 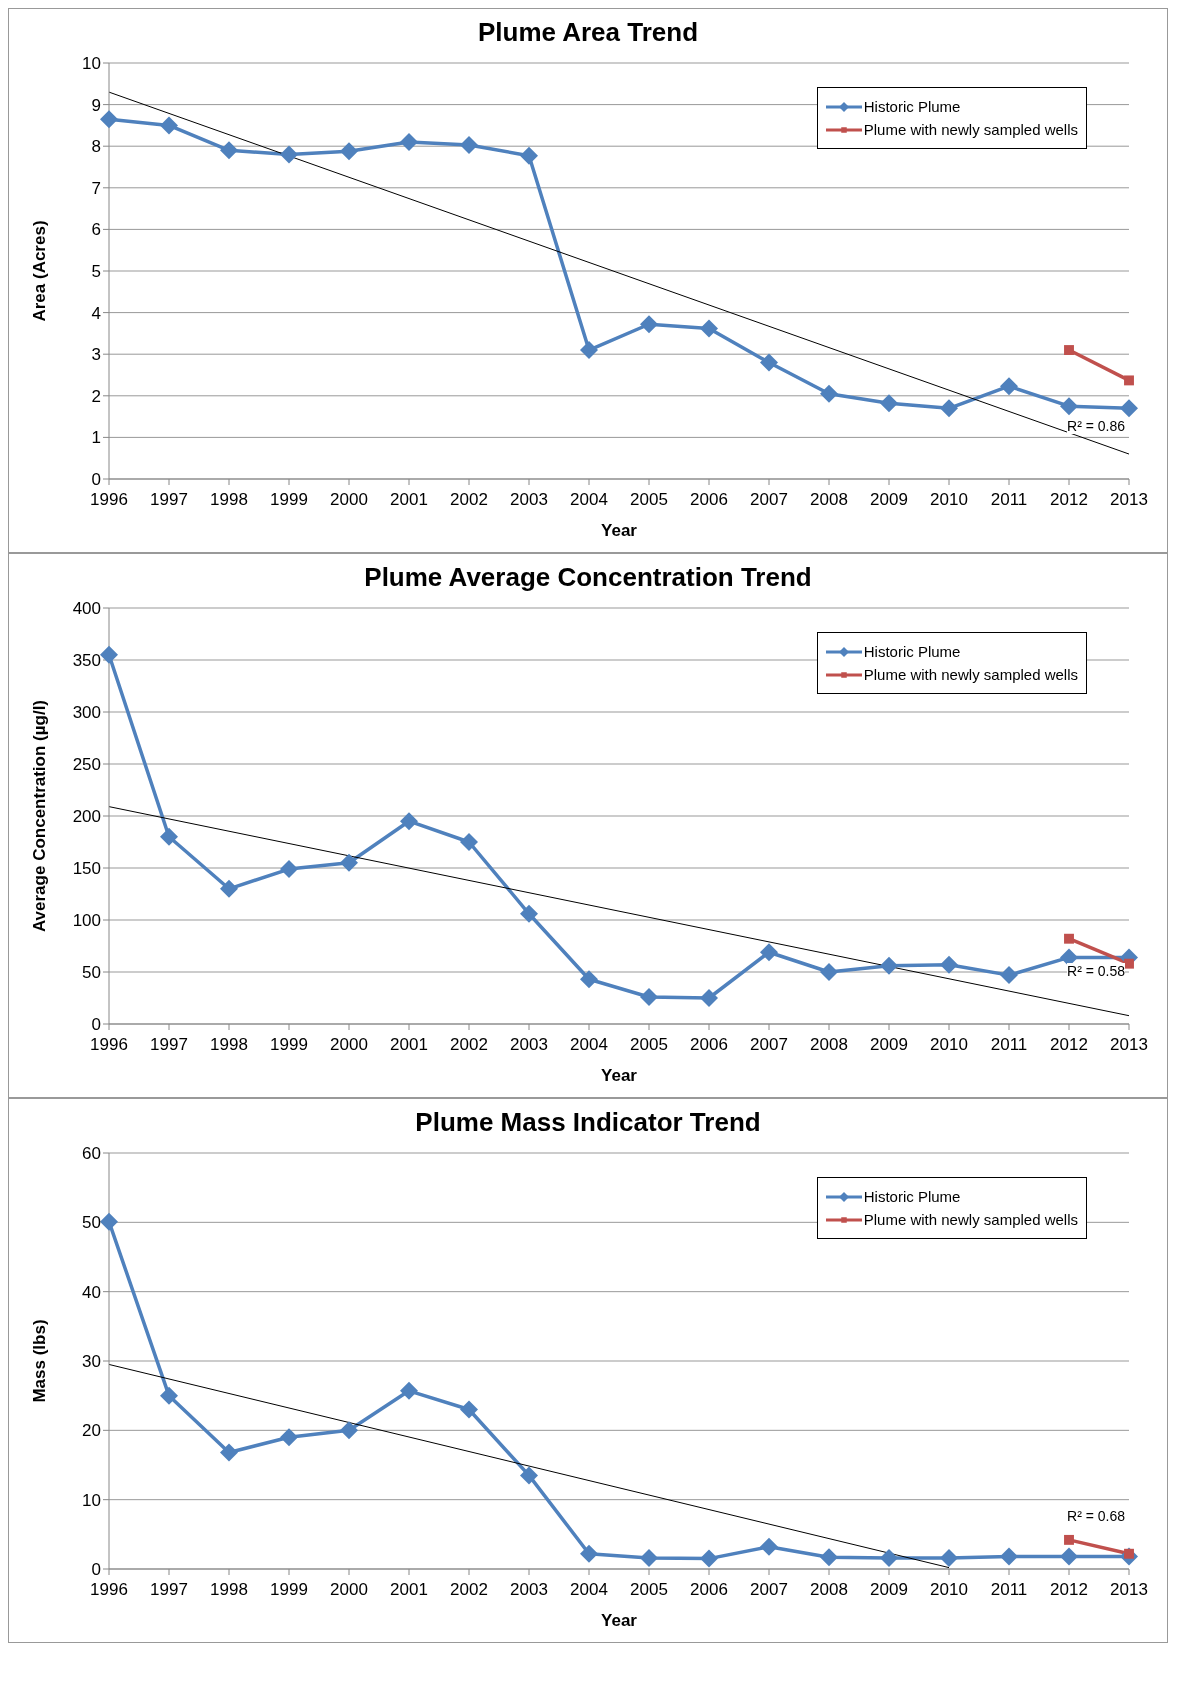 What do you see at coordinates (40, 271) in the screenshot?
I see `y-axis-title: Area (Acres)` at bounding box center [40, 271].